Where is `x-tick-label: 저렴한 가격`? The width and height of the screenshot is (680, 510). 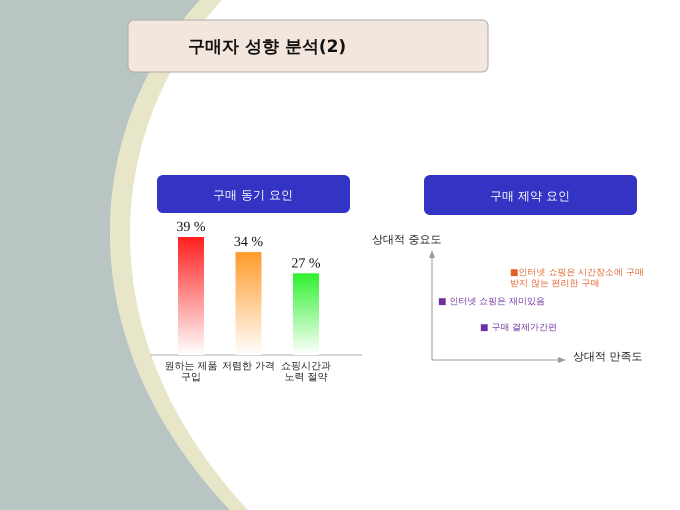 x-tick-label: 저렴한 가격 is located at coordinates (249, 366).